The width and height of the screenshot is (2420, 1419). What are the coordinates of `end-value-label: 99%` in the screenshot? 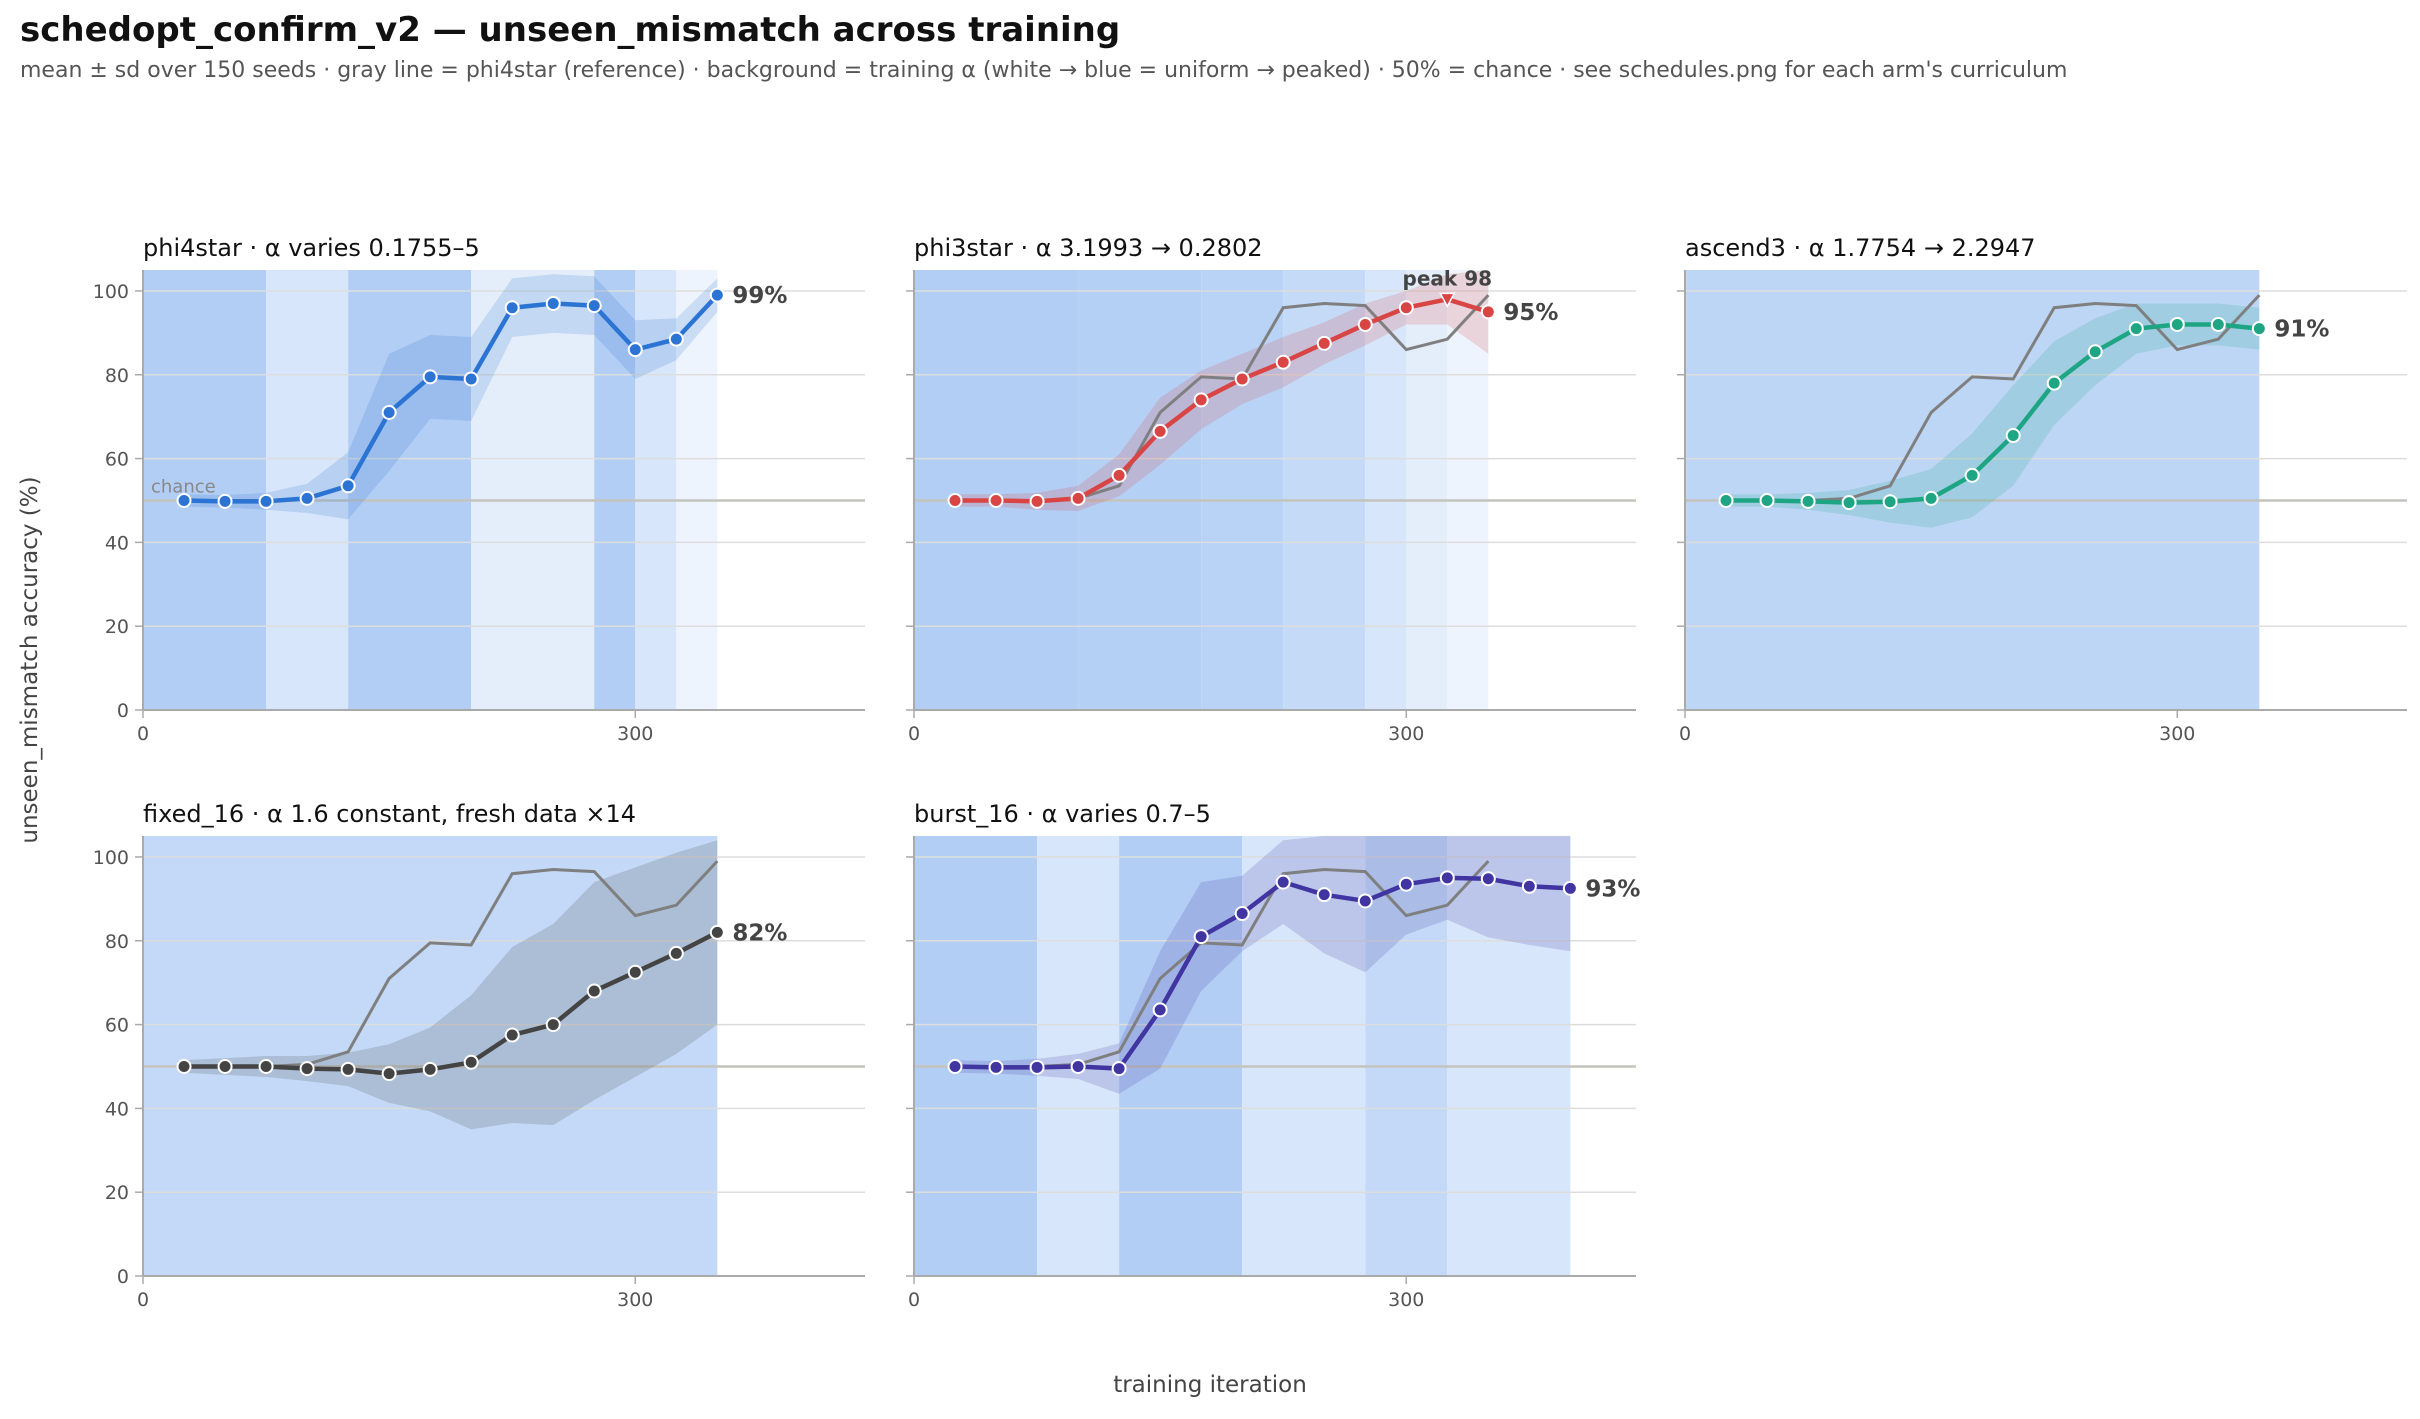 It's located at (759, 296).